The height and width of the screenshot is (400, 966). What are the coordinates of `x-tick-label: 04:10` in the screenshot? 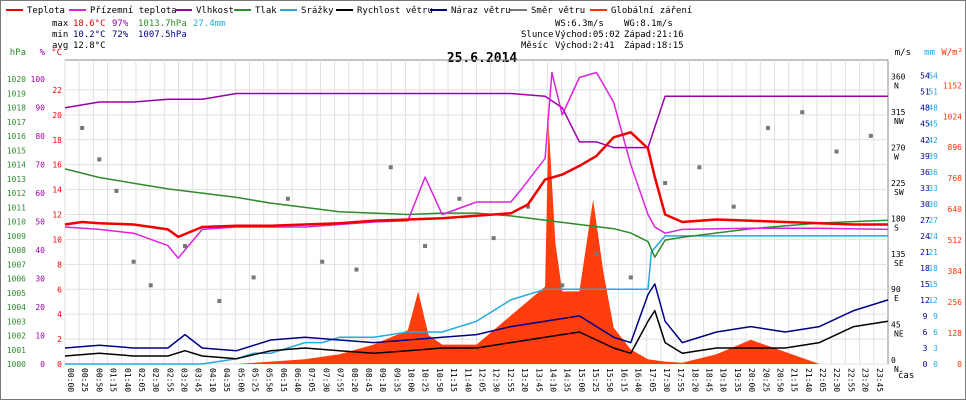 It's located at (212, 380).